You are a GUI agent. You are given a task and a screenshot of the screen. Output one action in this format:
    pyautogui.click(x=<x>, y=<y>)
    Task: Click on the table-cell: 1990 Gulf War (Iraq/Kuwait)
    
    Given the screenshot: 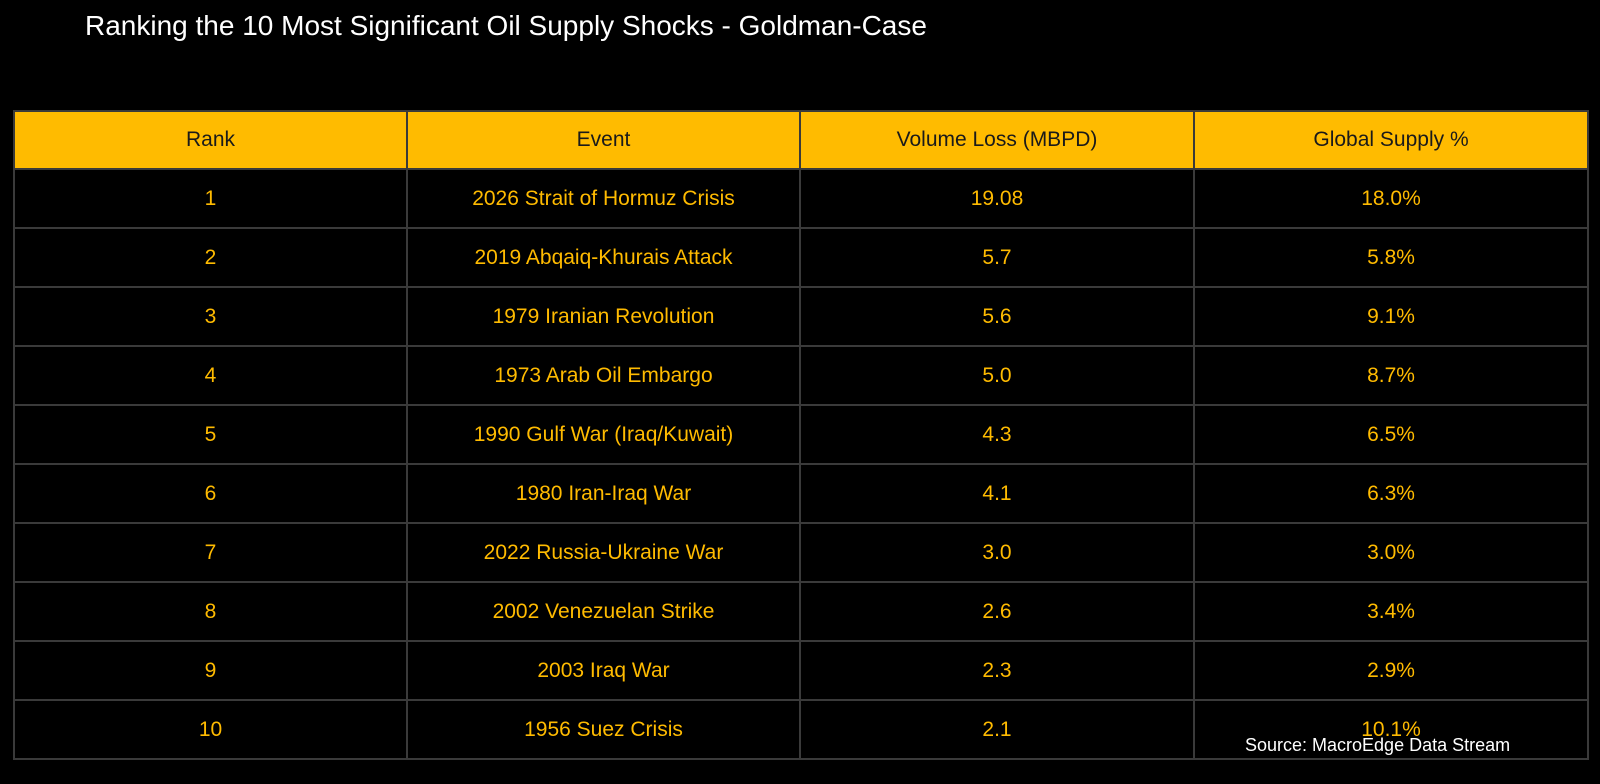 What is the action you would take?
    pyautogui.click(x=603, y=434)
    